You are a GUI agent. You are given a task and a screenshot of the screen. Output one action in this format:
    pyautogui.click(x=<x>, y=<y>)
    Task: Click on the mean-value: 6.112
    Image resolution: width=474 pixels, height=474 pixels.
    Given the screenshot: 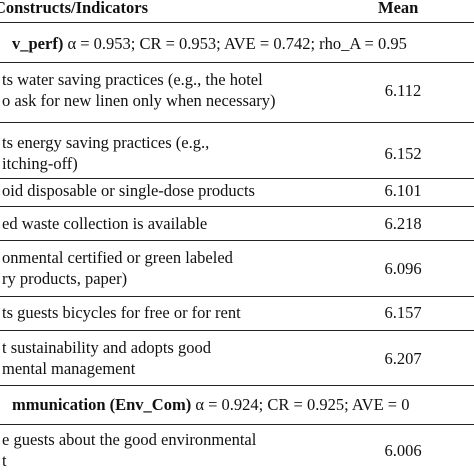 What is the action you would take?
    pyautogui.click(x=403, y=90)
    